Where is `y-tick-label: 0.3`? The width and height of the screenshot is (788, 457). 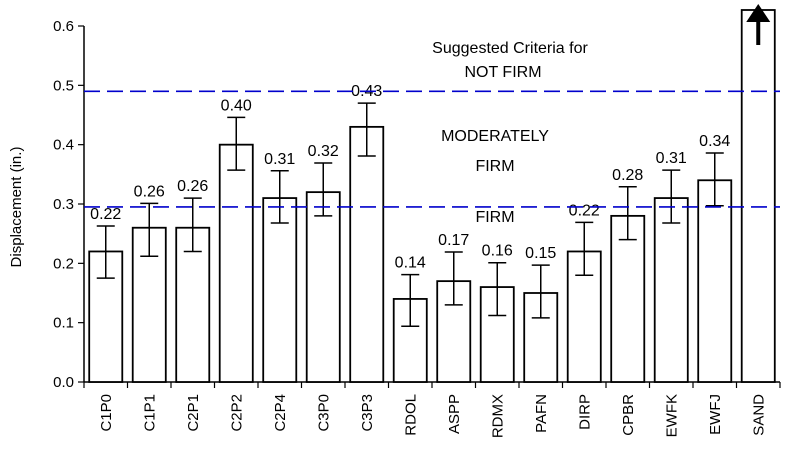 y-tick-label: 0.3 is located at coordinates (63, 204).